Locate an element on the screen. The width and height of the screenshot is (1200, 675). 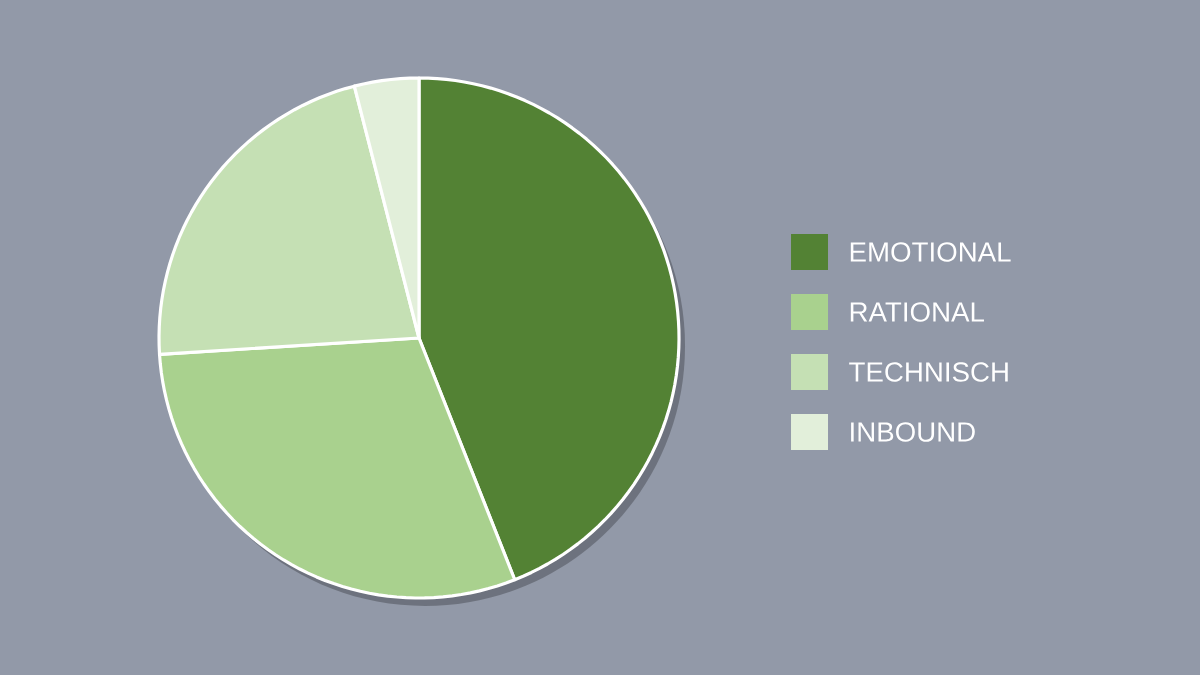
legend-label: TECHNISCH is located at coordinates (928, 372).